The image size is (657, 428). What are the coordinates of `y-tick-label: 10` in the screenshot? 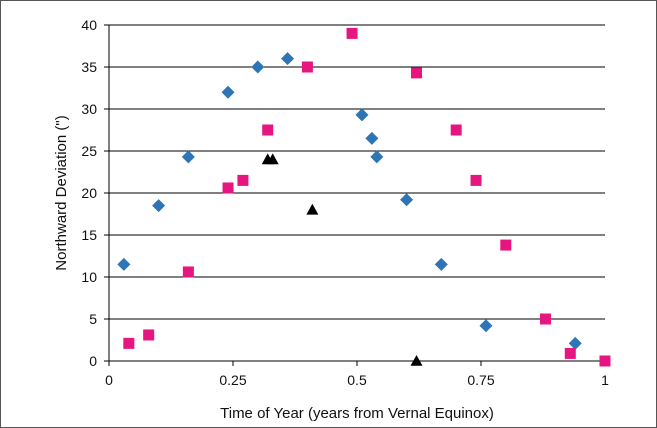 It's located at (89, 277).